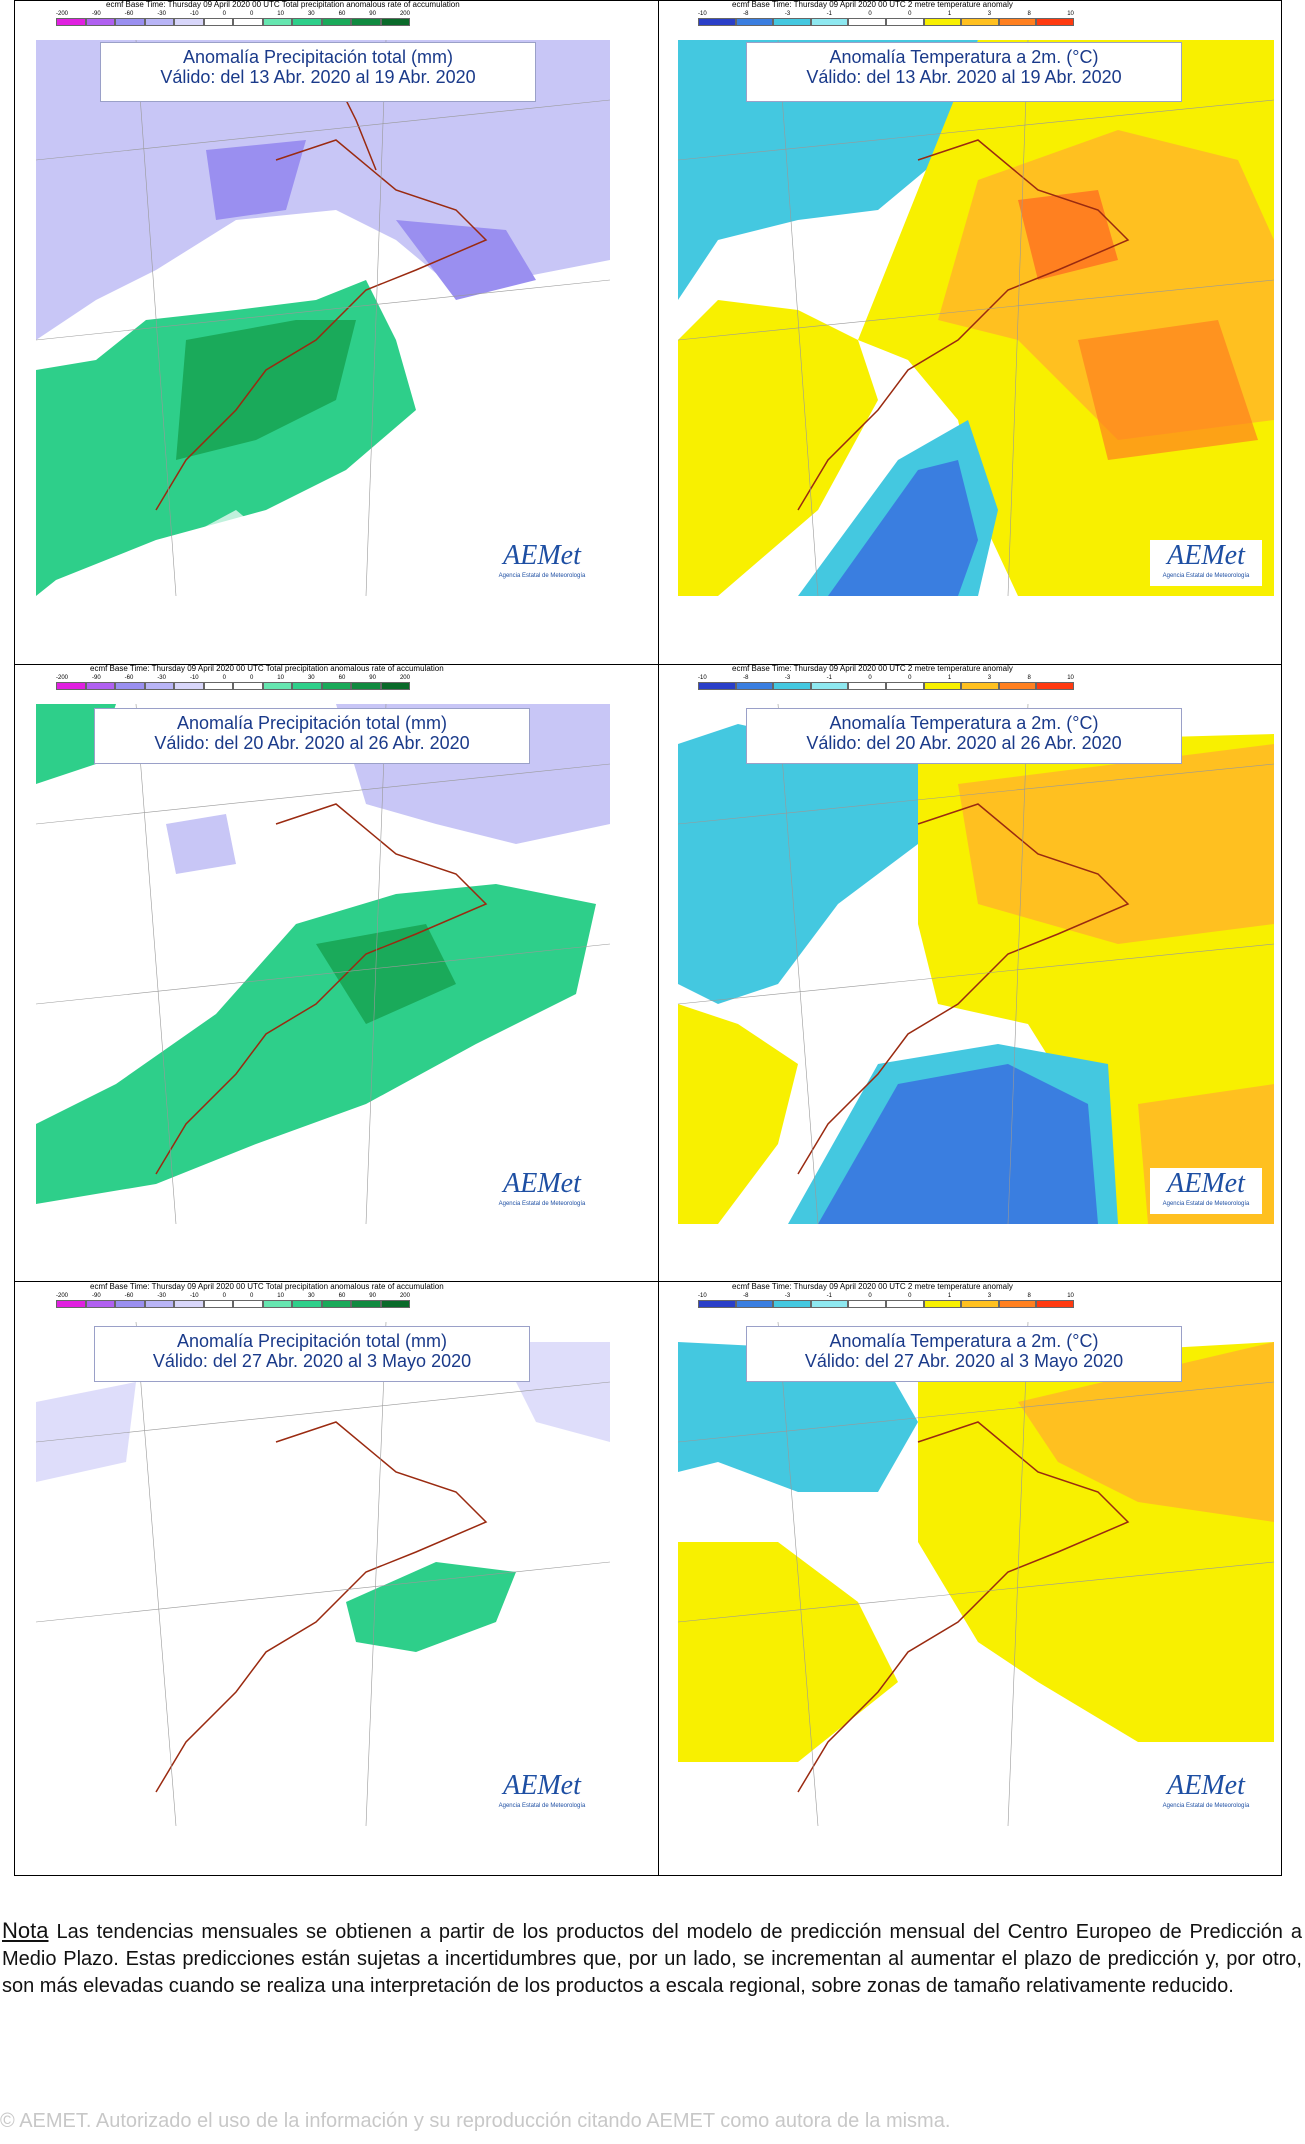 The image size is (1305, 2144). What do you see at coordinates (1029, 14) in the screenshot?
I see `scale-tick-label: 8` at bounding box center [1029, 14].